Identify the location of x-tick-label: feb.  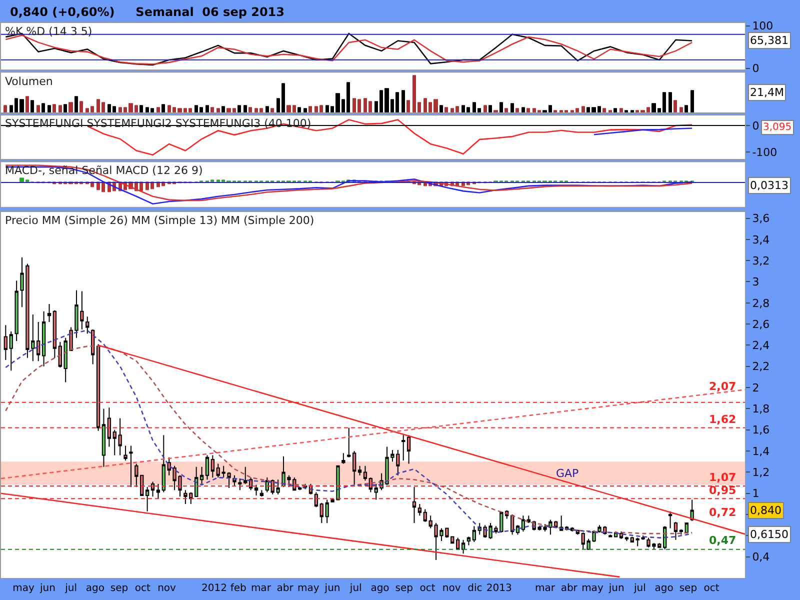
(238, 588).